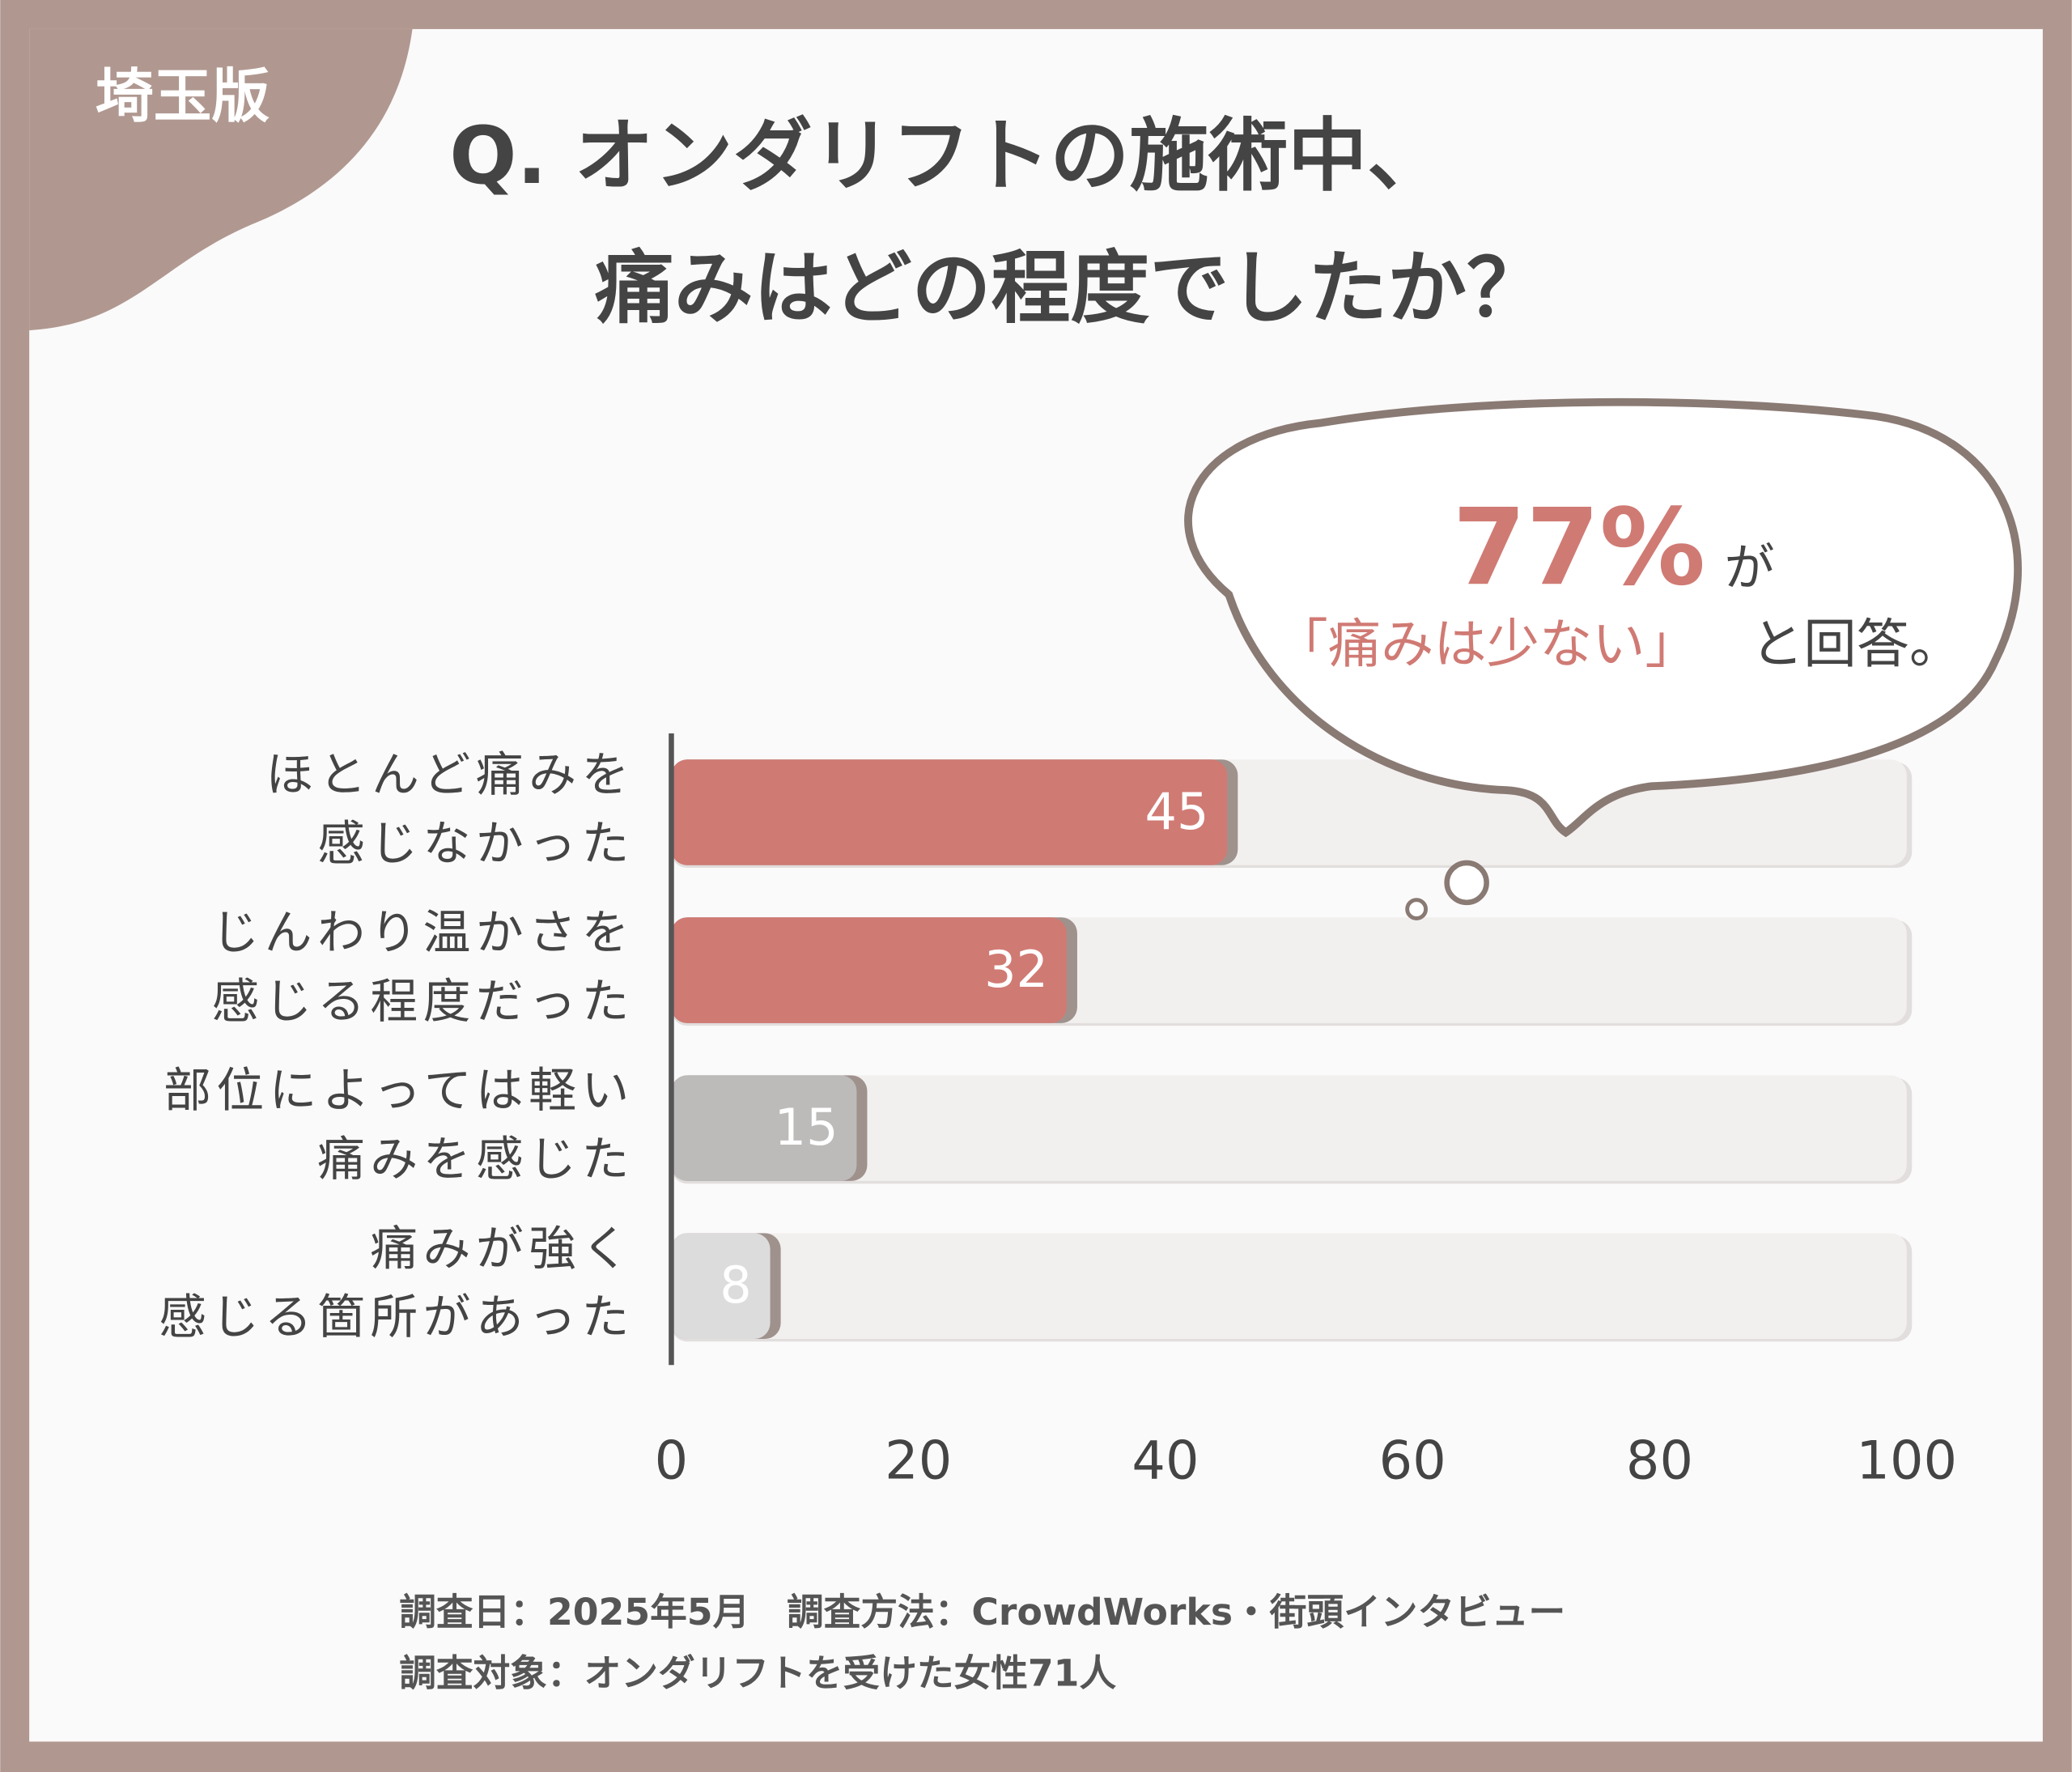 Image resolution: width=2072 pixels, height=1772 pixels. I want to click on value-label: 8, so click(735, 1285).